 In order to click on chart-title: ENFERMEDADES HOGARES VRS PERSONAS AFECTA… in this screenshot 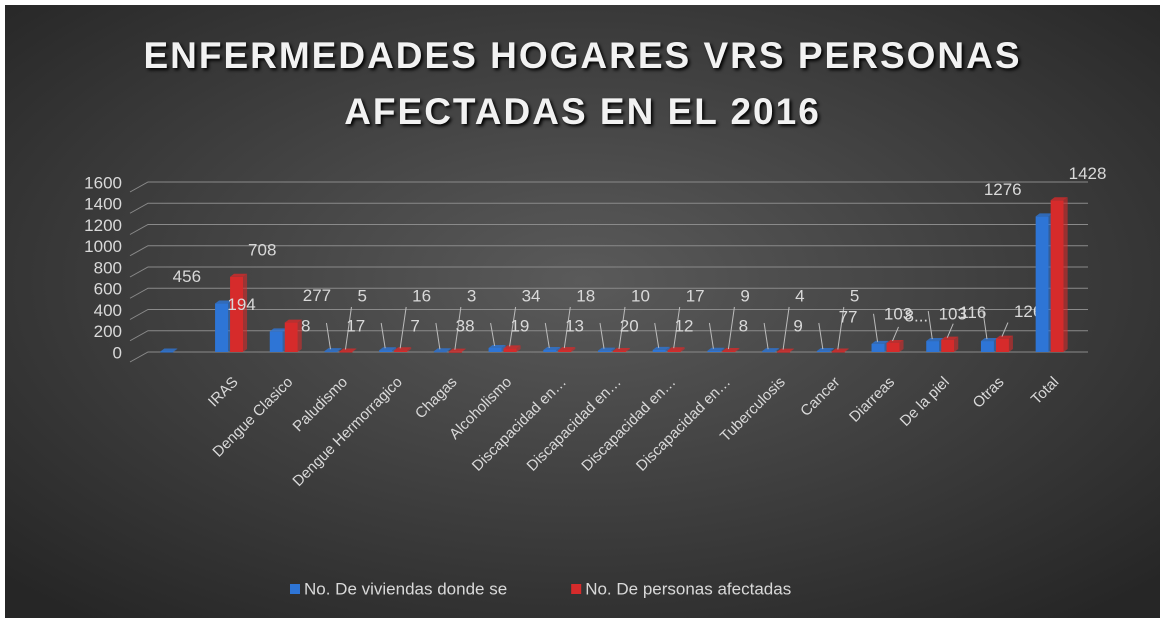, I will do `click(582, 83)`.